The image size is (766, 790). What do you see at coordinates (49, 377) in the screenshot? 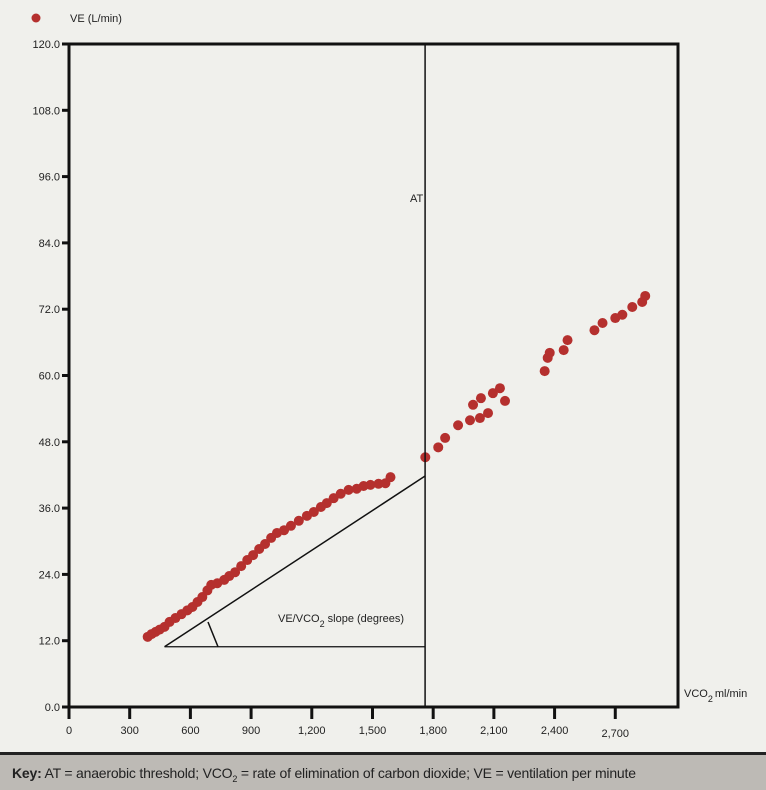
I see `y-tick-label: 60.0` at bounding box center [49, 377].